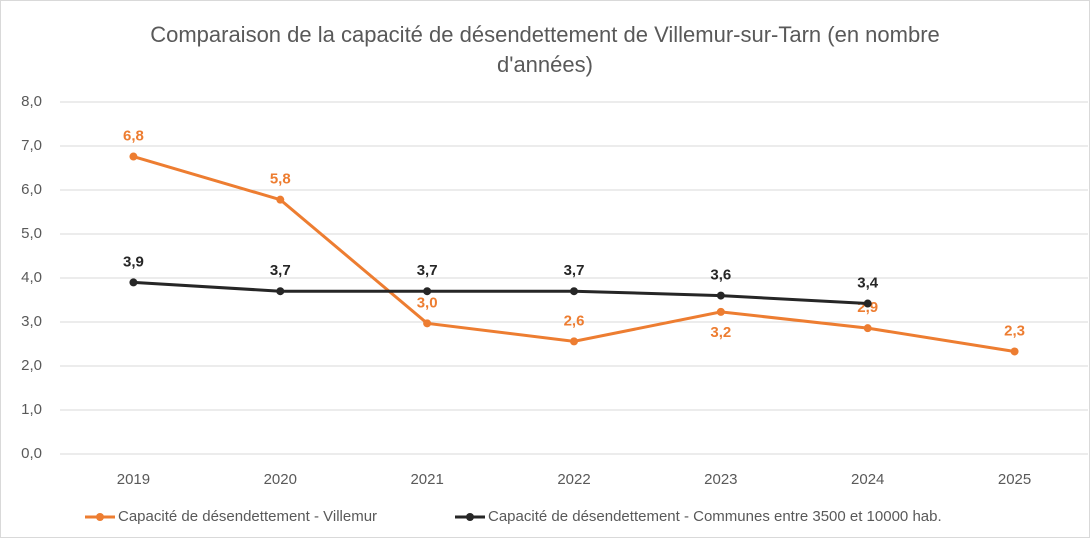  What do you see at coordinates (574, 320) in the screenshot?
I see `data-label: 2,6` at bounding box center [574, 320].